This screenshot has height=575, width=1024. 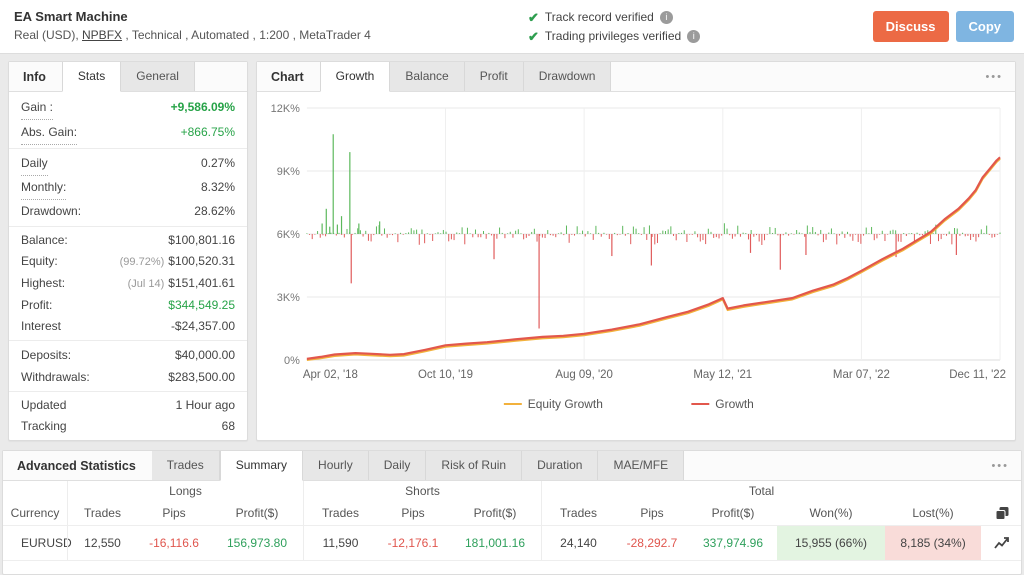 I want to click on svg-text: May 12, '21, so click(x=722, y=375).